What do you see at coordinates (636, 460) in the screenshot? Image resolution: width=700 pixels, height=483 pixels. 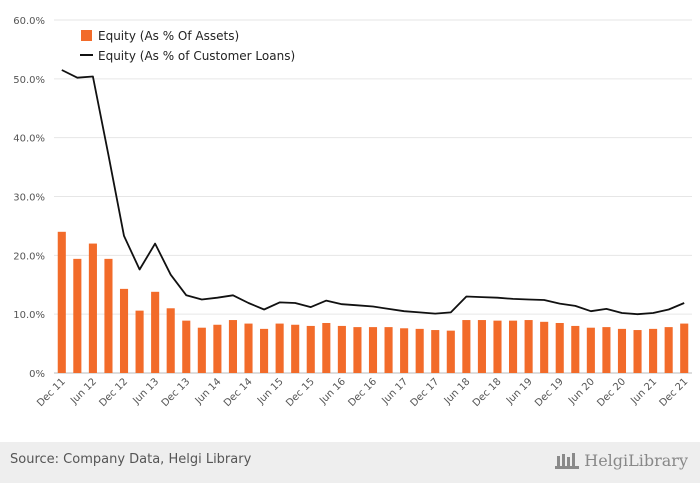 I see `brand-name: HelgiLibrary` at bounding box center [636, 460].